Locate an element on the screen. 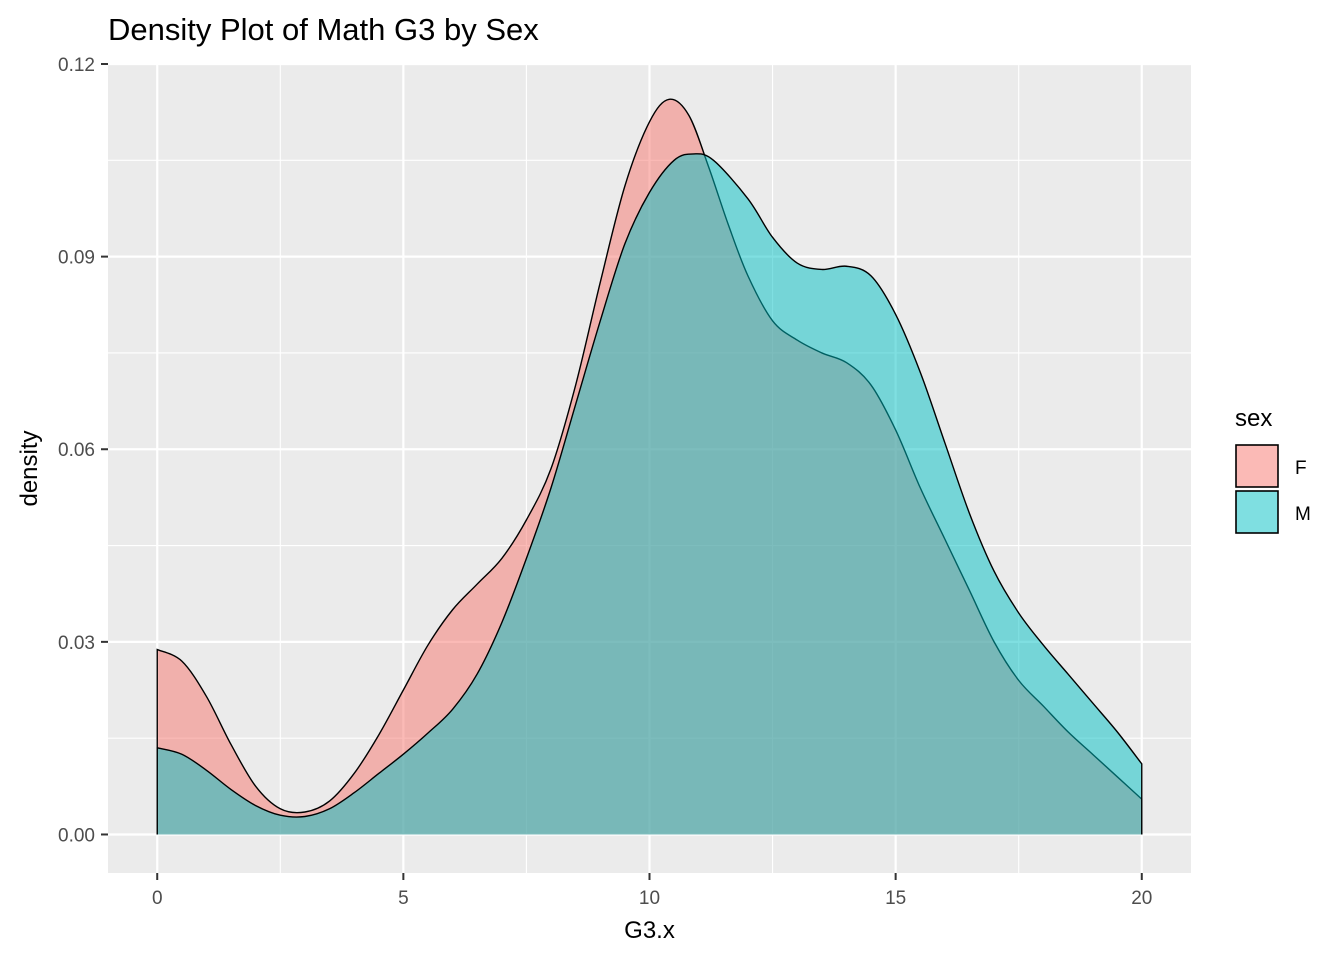 The image size is (1344, 960). x-tick-label: 15 is located at coordinates (895, 898).